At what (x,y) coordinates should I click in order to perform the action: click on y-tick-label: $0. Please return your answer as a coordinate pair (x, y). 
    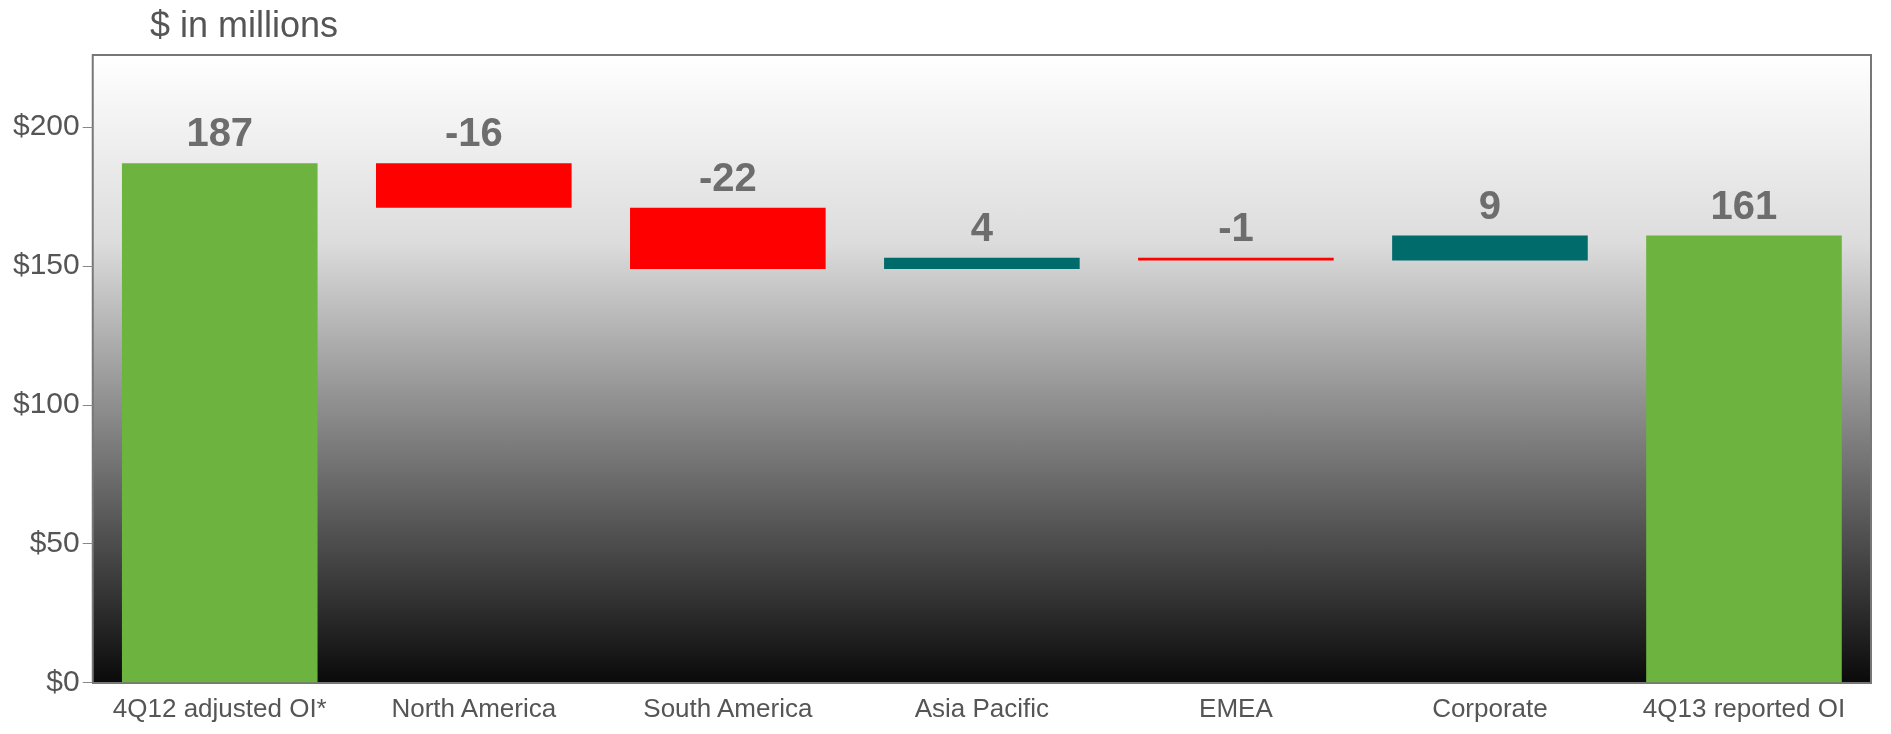
    Looking at the image, I should click on (63, 681).